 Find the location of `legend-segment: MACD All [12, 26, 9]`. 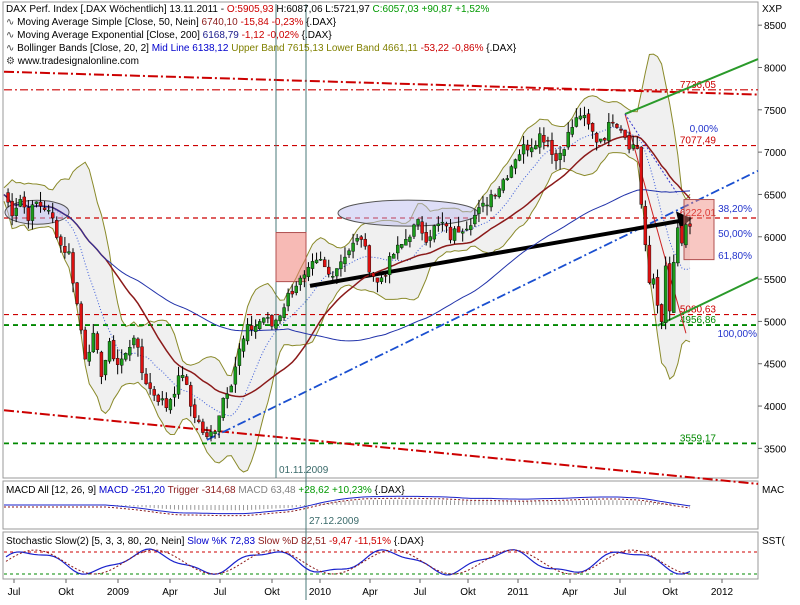

legend-segment: MACD All [12, 26, 9] is located at coordinates (51, 490).